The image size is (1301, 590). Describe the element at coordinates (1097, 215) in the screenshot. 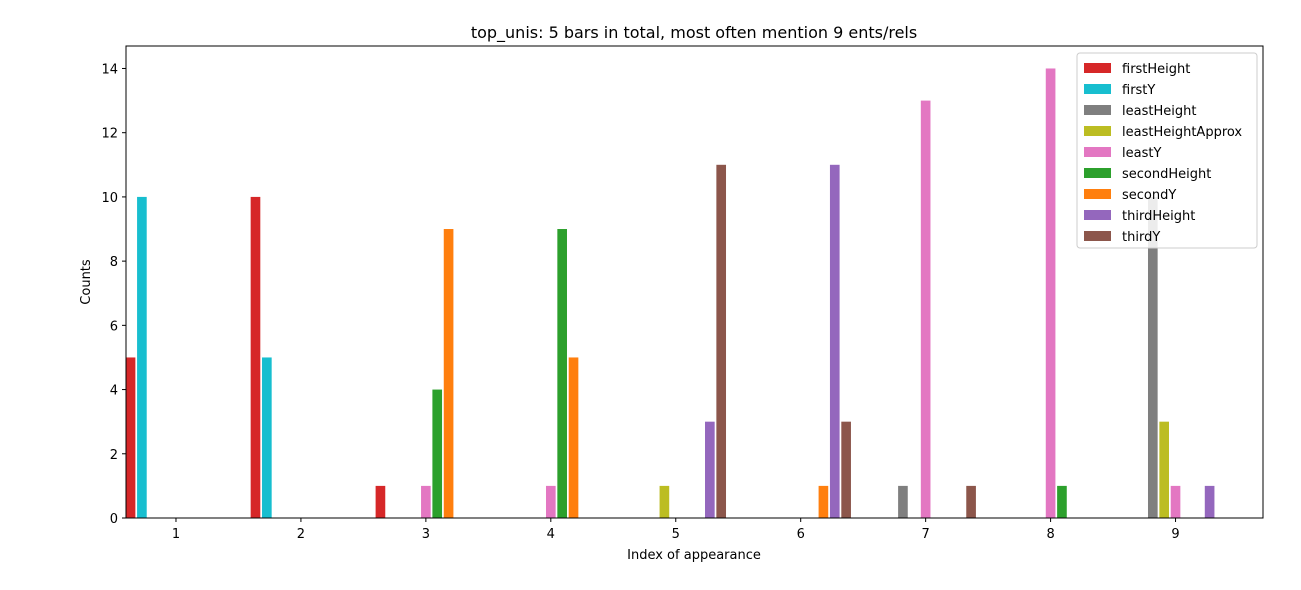

I see `legend-swatch-thirdHeight` at that location.